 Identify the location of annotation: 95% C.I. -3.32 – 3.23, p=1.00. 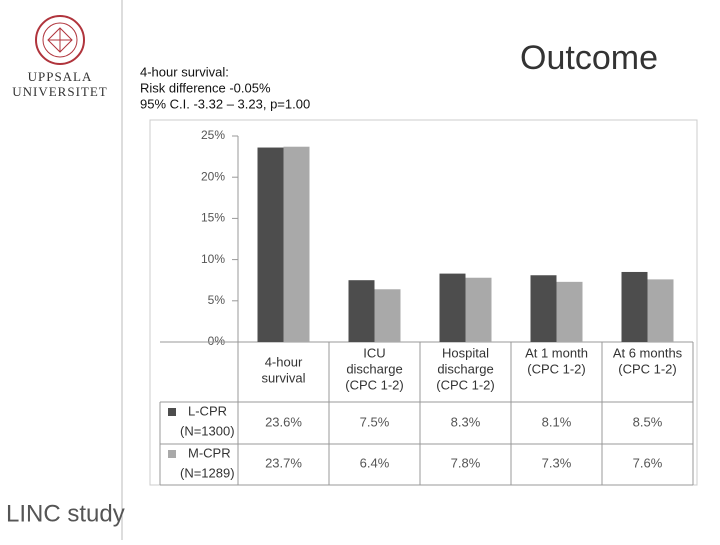
(225, 103).